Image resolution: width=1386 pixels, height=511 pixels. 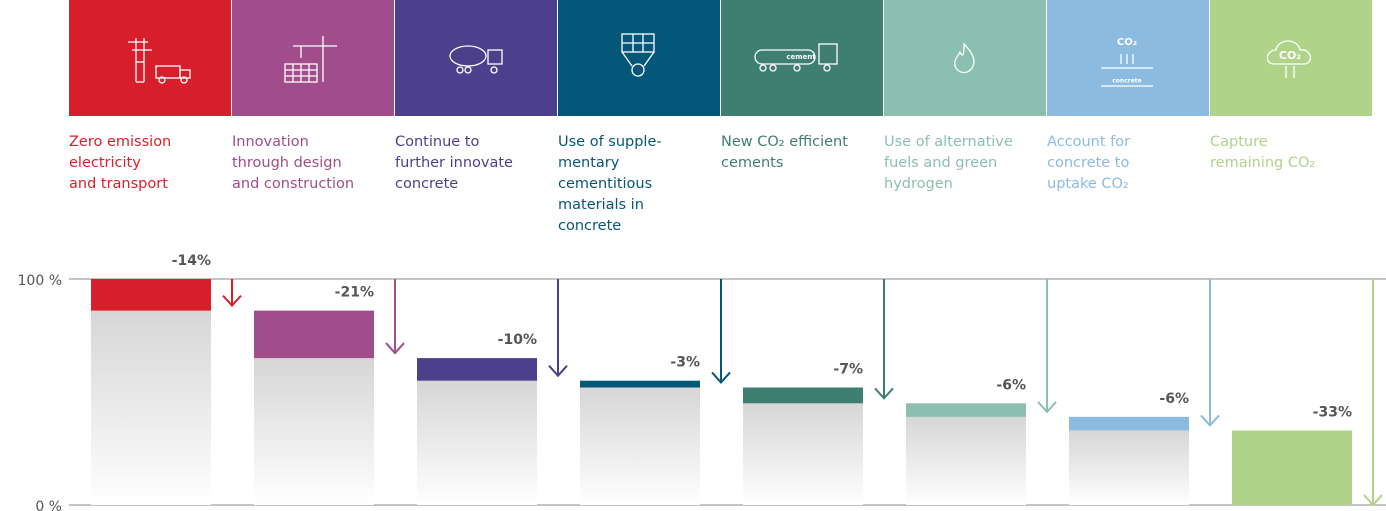 I want to click on icon-uptake, so click(x=1127, y=70).